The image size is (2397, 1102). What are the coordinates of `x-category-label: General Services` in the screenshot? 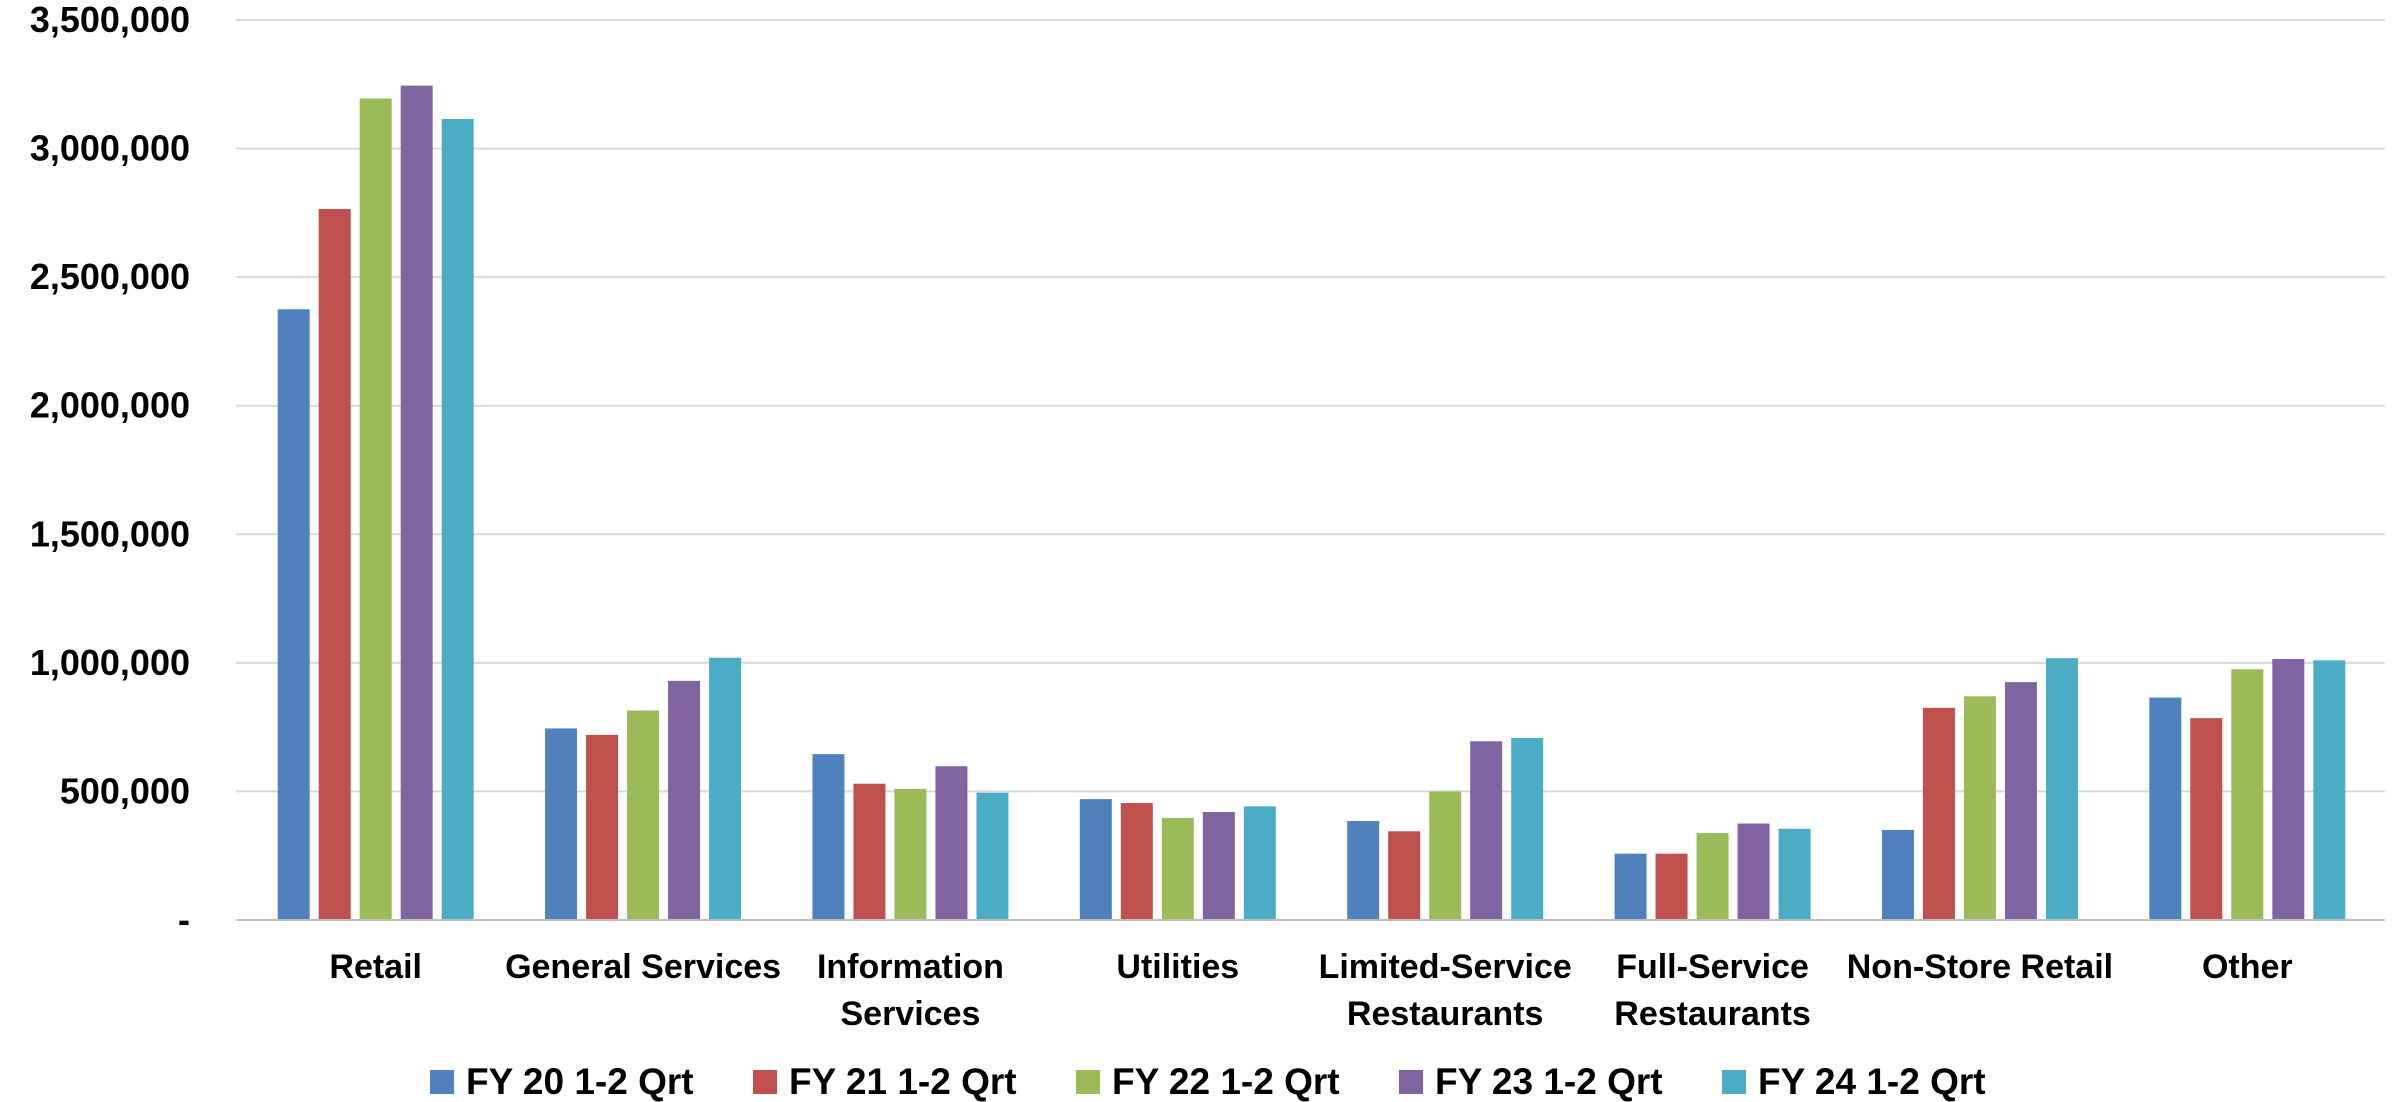 It's located at (643, 967).